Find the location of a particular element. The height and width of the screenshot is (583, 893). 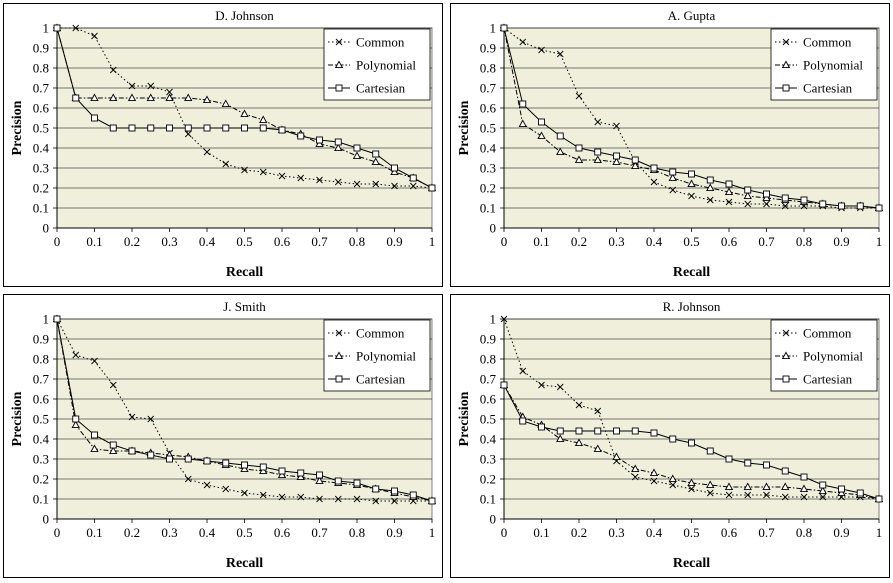

x-axis-label: Recall is located at coordinates (244, 563).